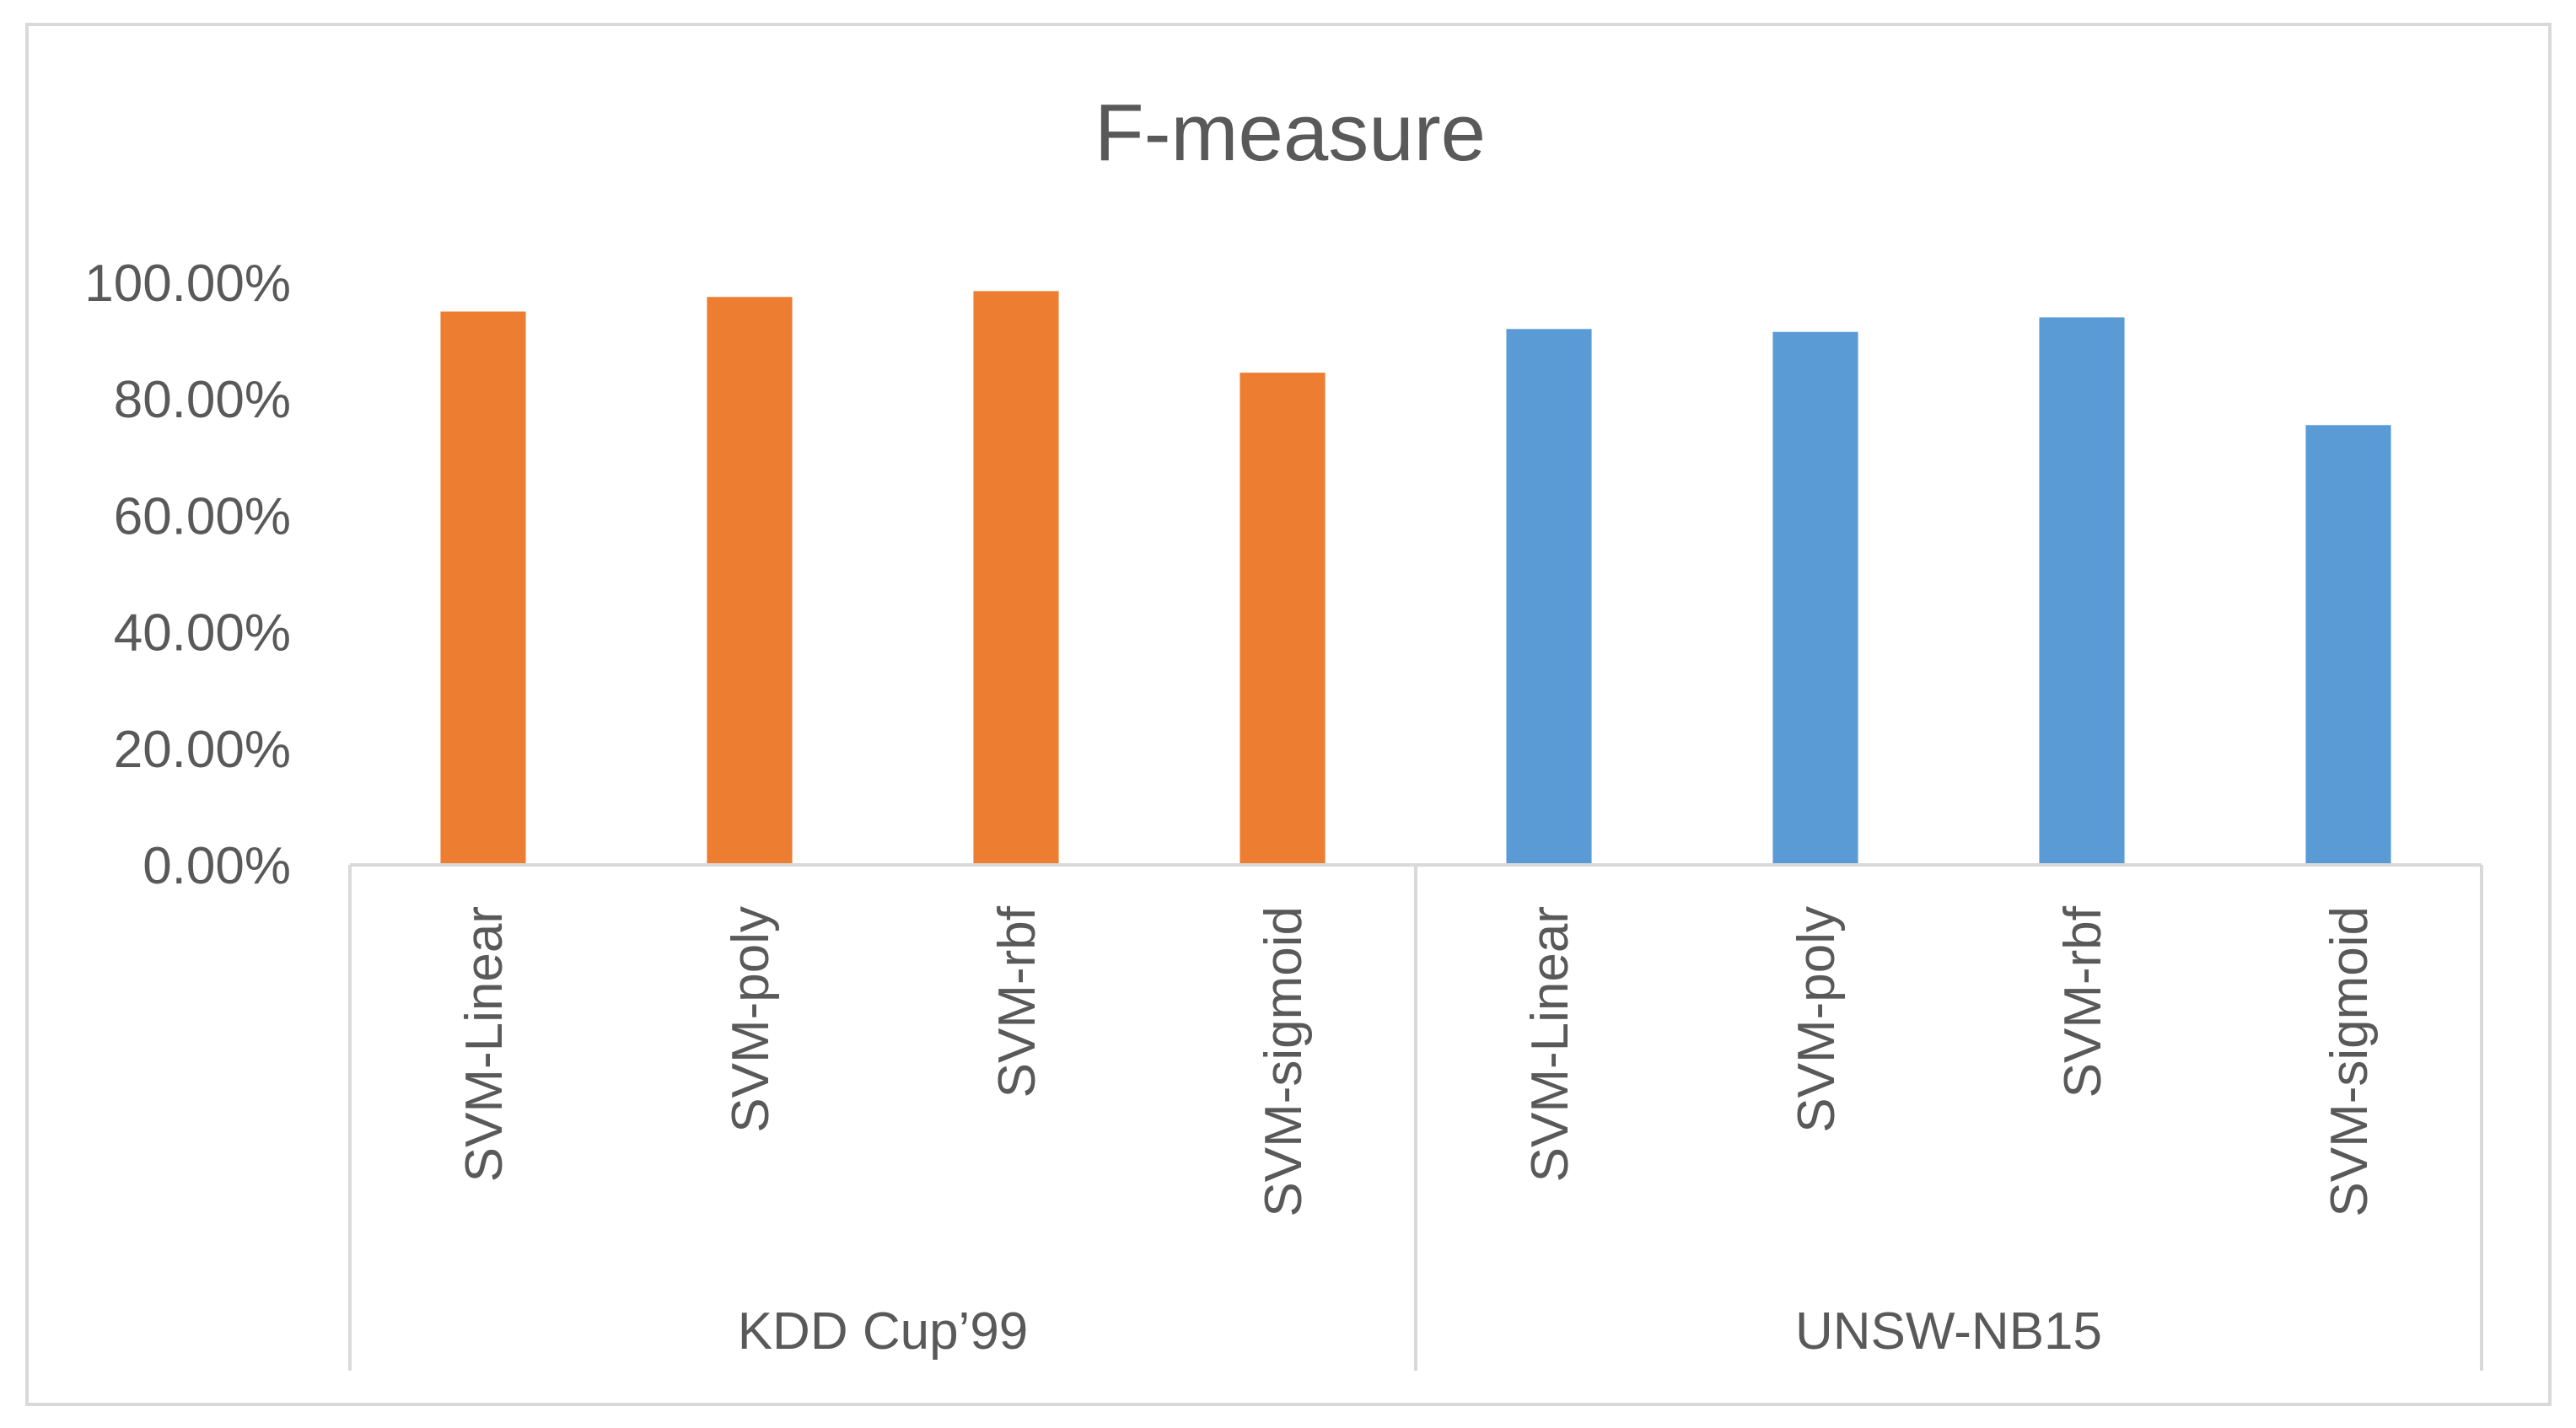 This screenshot has width=2576, height=1428. What do you see at coordinates (217, 866) in the screenshot?
I see `y-tick-label: 0.00%` at bounding box center [217, 866].